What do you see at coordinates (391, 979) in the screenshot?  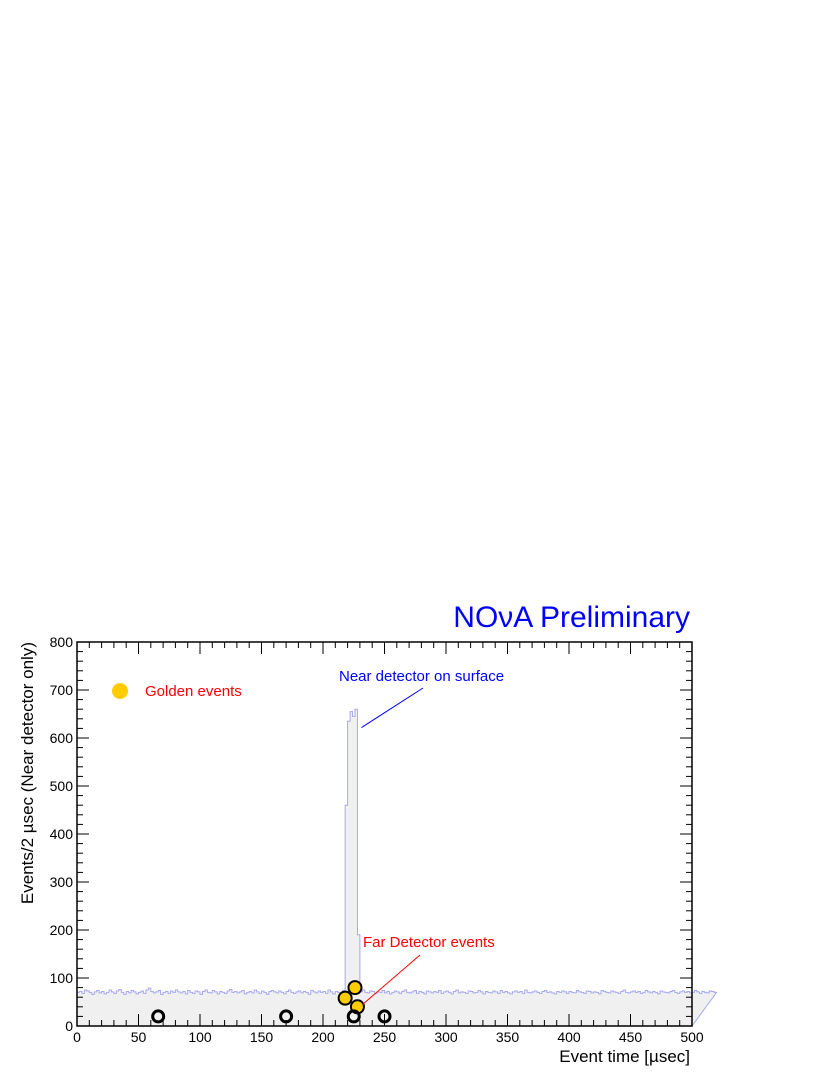 I see `far-detector-pointer-line` at bounding box center [391, 979].